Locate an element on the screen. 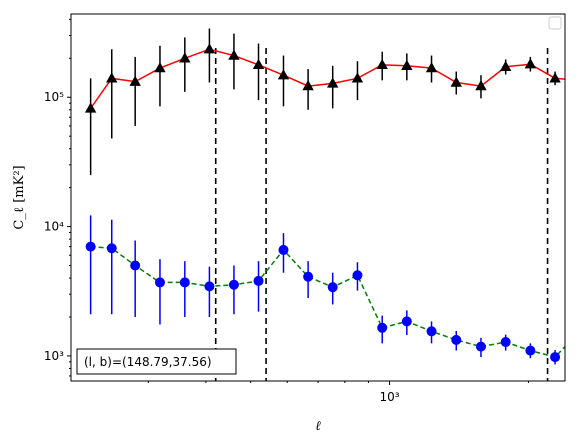 Image resolution: width=580 pixels, height=441 pixels. series-0-line is located at coordinates (327, 78).